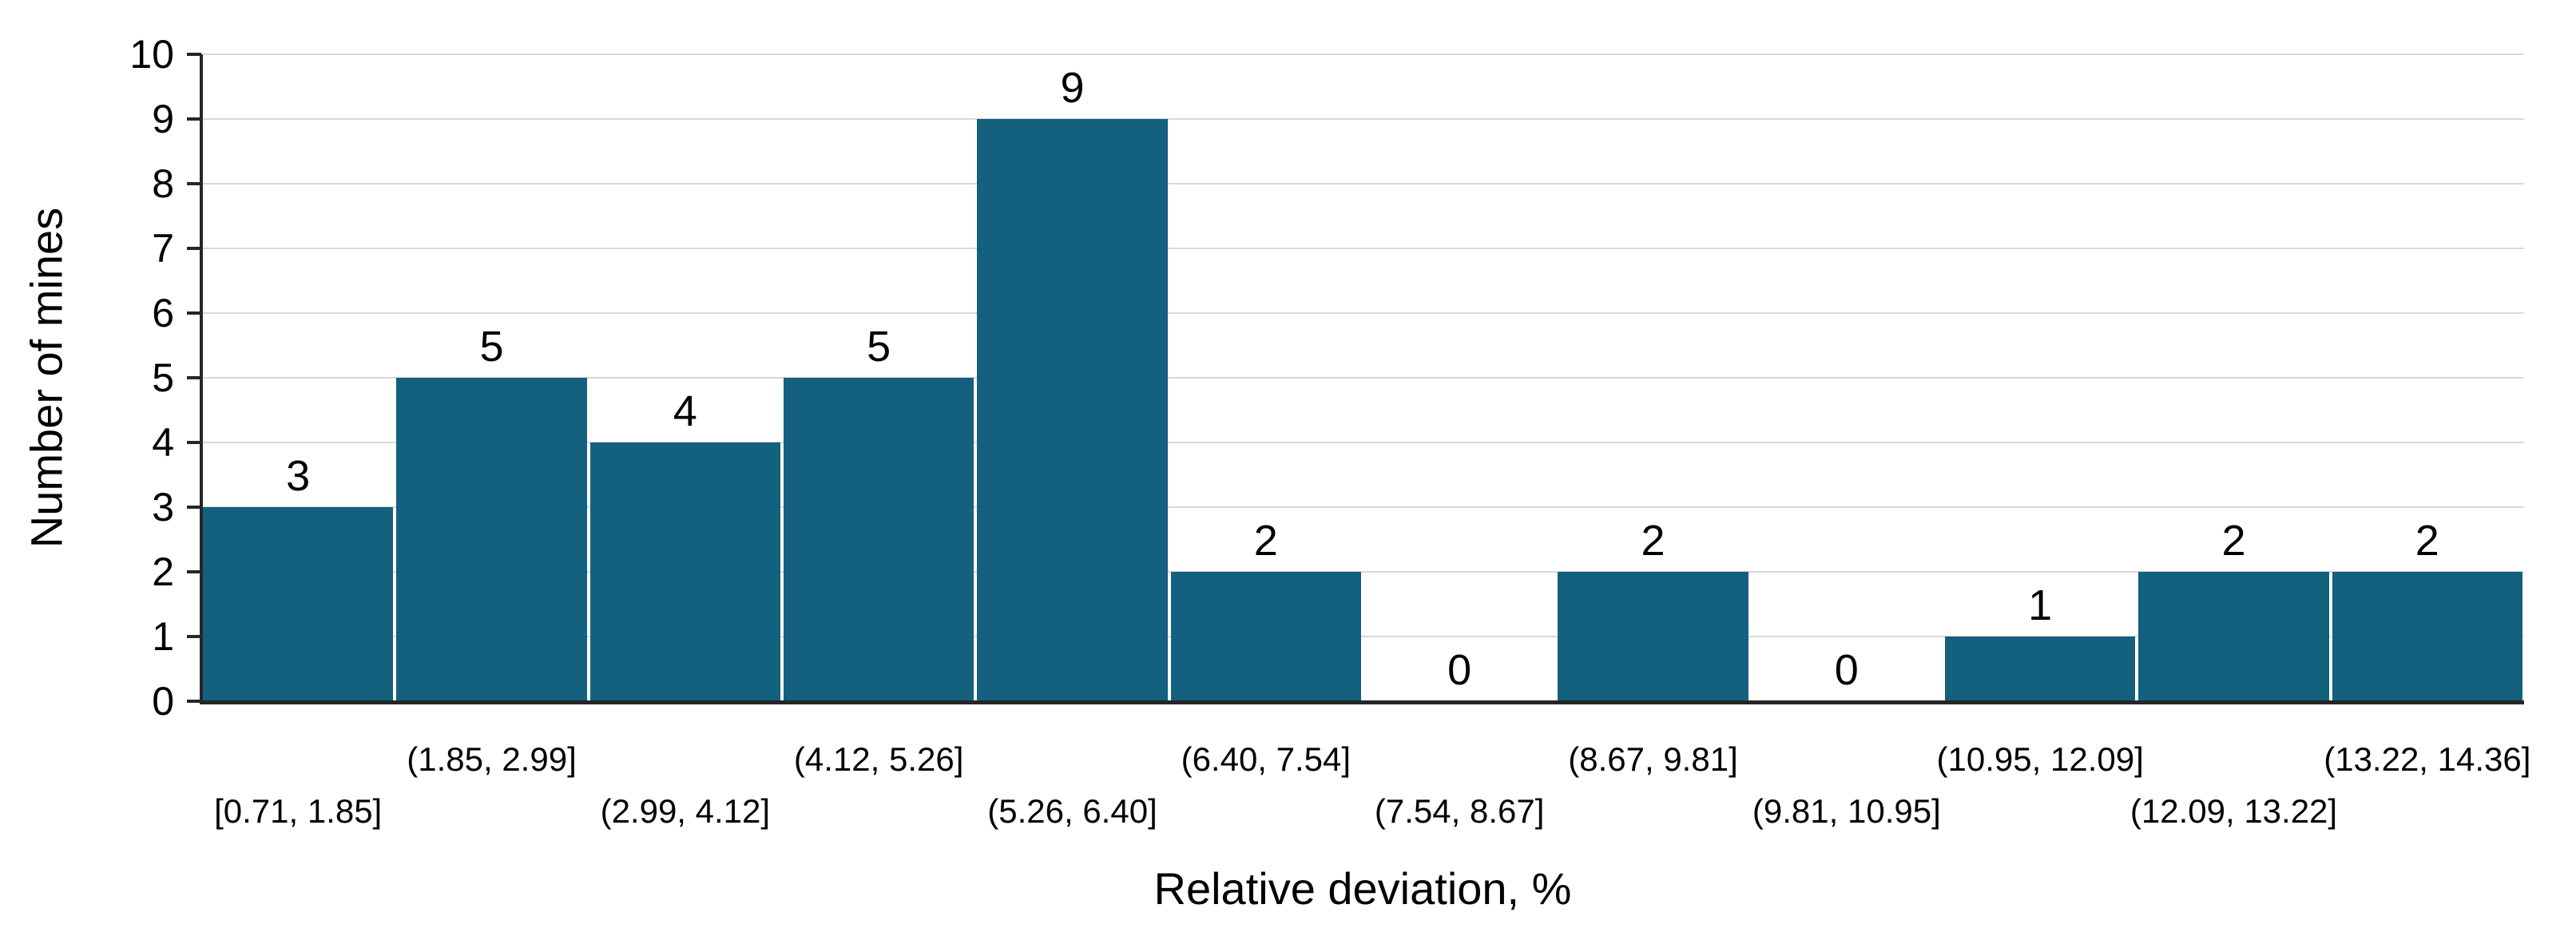 The height and width of the screenshot is (948, 2576). What do you see at coordinates (1072, 811) in the screenshot?
I see `x-bin-label: (5.26, 6.40]` at bounding box center [1072, 811].